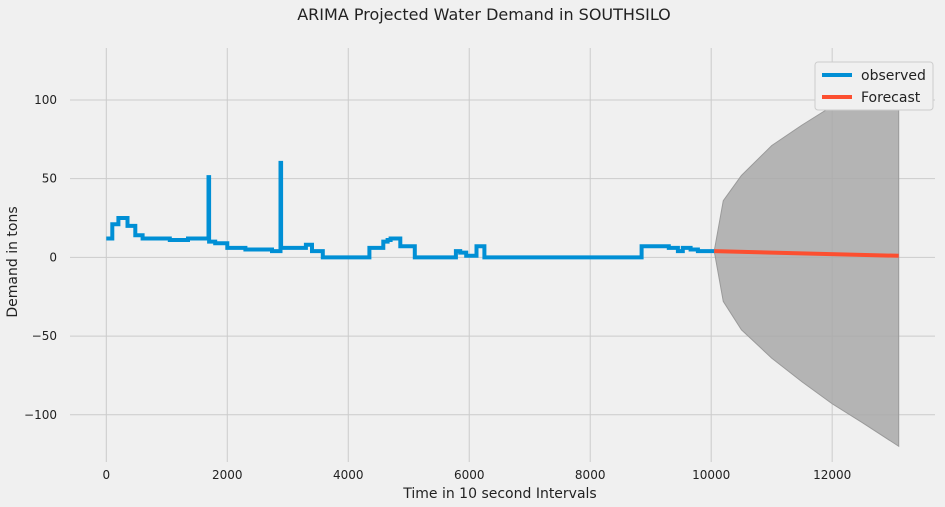 The image size is (945, 507). What do you see at coordinates (106, 475) in the screenshot?
I see `x-tick-label: 0` at bounding box center [106, 475].